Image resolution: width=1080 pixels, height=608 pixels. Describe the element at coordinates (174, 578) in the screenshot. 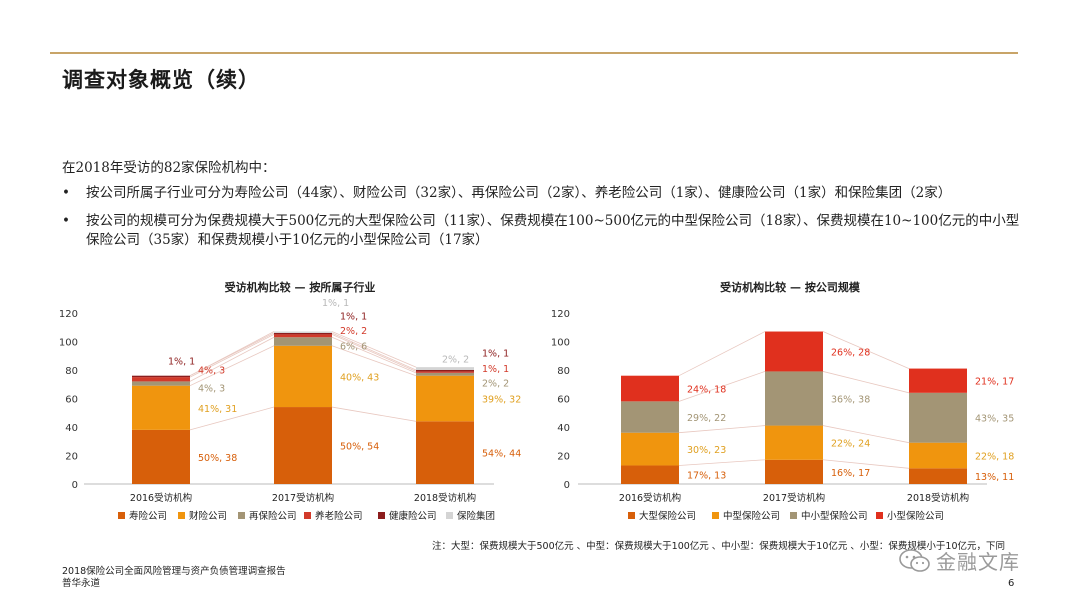

I see `footer: 2018保险公司全面风险管理与资产负债管理调查报告 普华永道` at that location.